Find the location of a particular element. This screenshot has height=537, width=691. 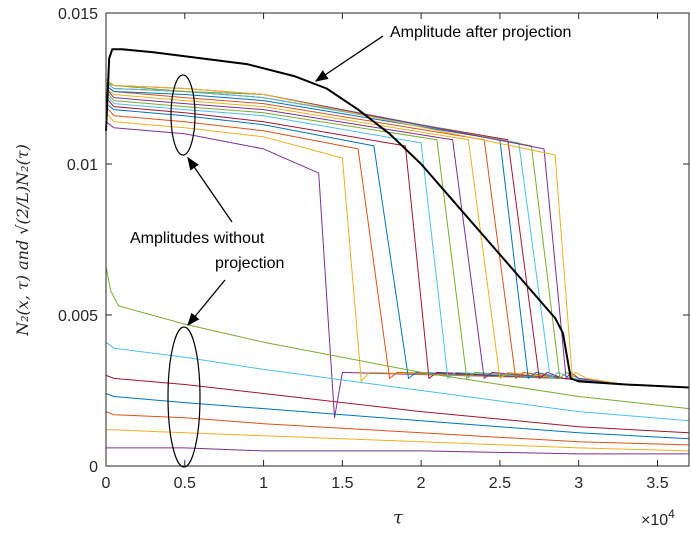

x-tick-label: 2.5 is located at coordinates (500, 483).